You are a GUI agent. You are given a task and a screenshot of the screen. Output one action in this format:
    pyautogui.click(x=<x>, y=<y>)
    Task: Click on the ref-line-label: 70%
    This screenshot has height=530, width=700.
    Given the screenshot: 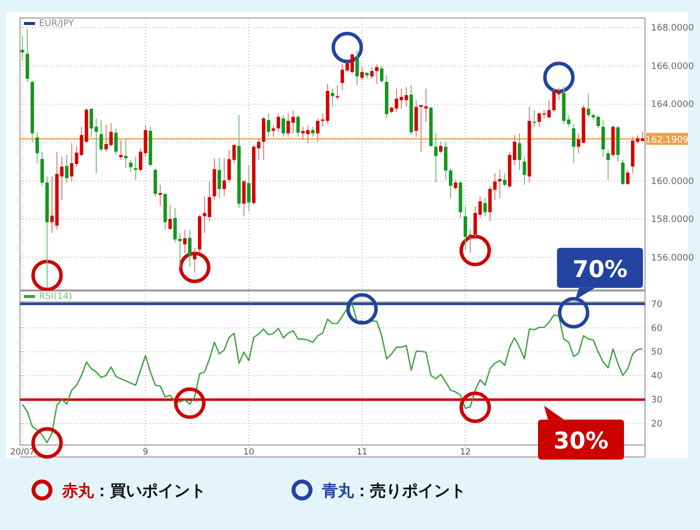 What is the action you would take?
    pyautogui.click(x=600, y=269)
    